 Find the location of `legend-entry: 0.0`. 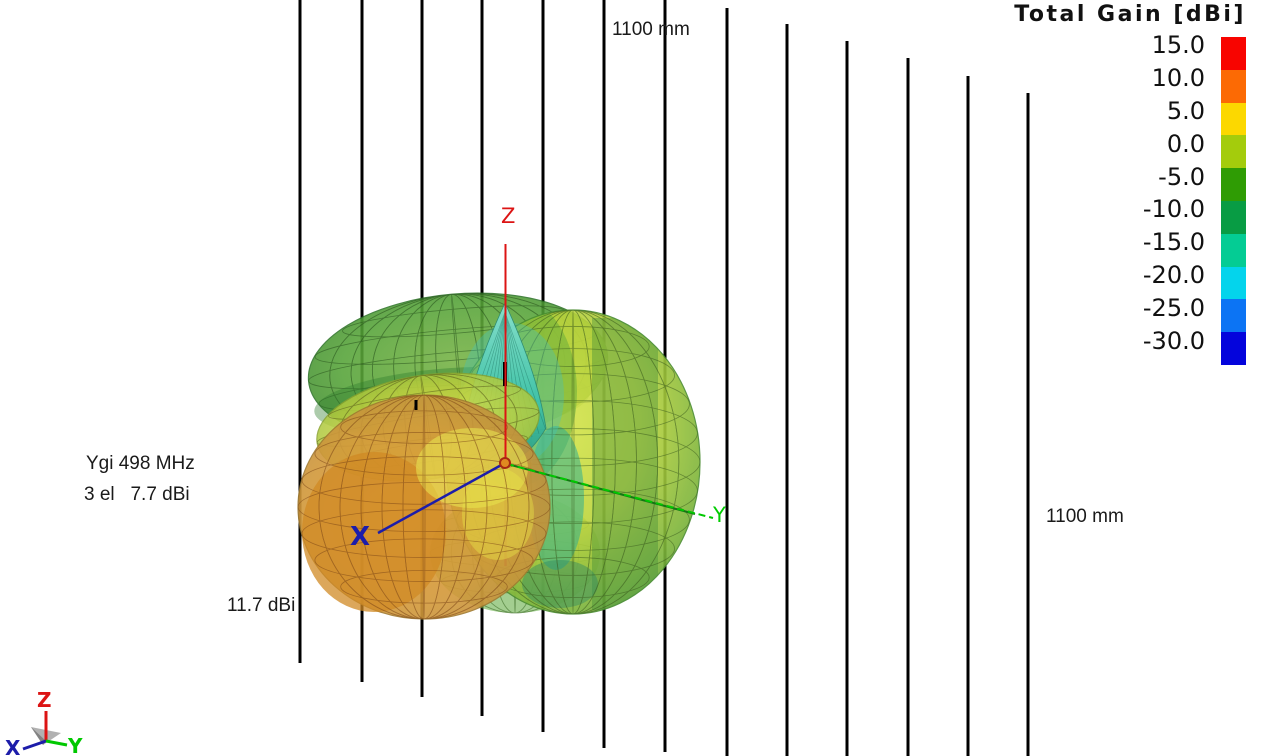

legend-entry: 0.0 is located at coordinates (1130, 149).